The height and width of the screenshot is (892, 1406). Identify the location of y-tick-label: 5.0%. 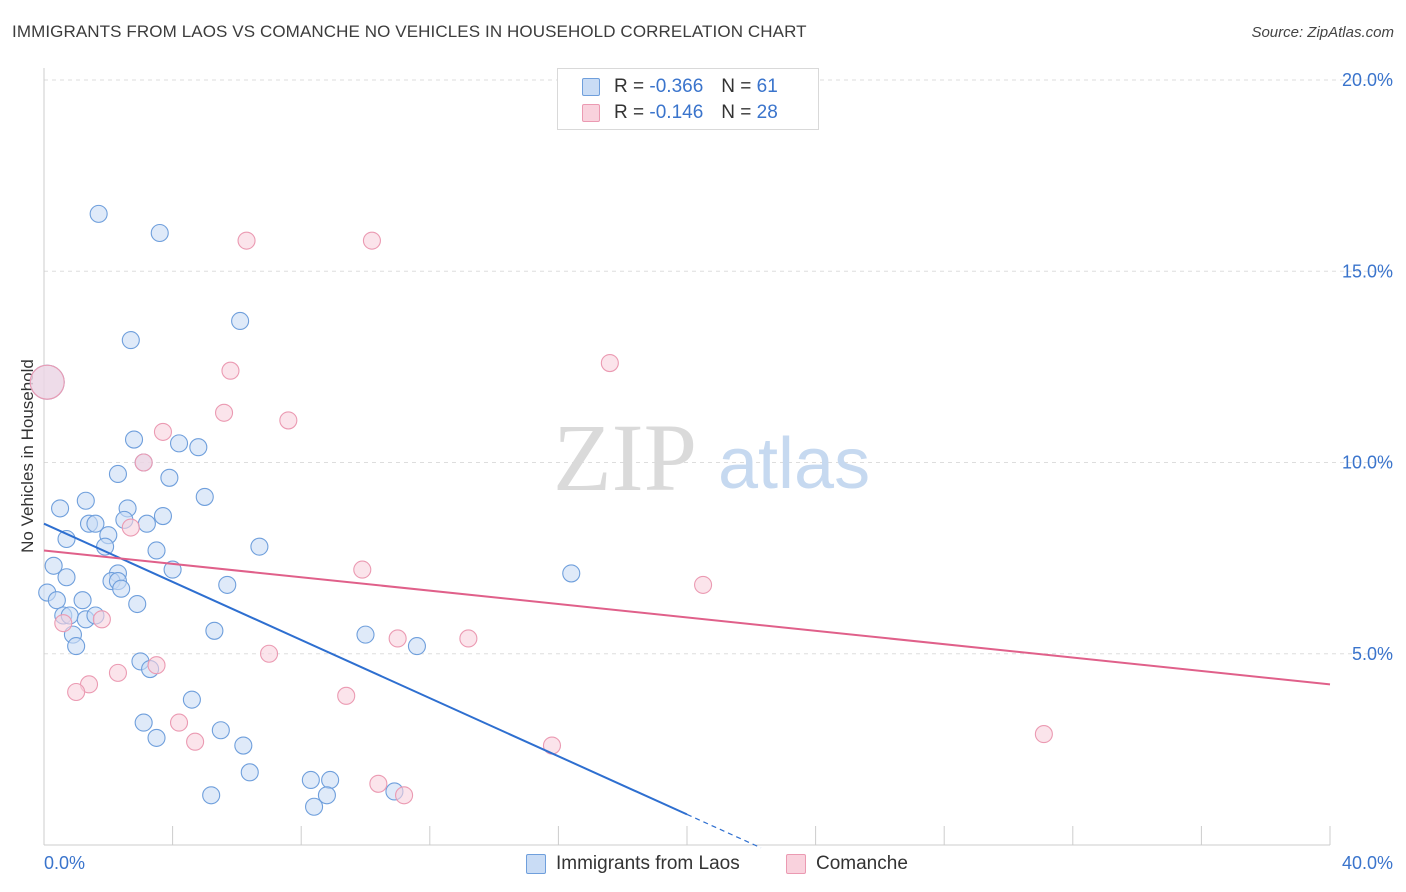
(1372, 654).